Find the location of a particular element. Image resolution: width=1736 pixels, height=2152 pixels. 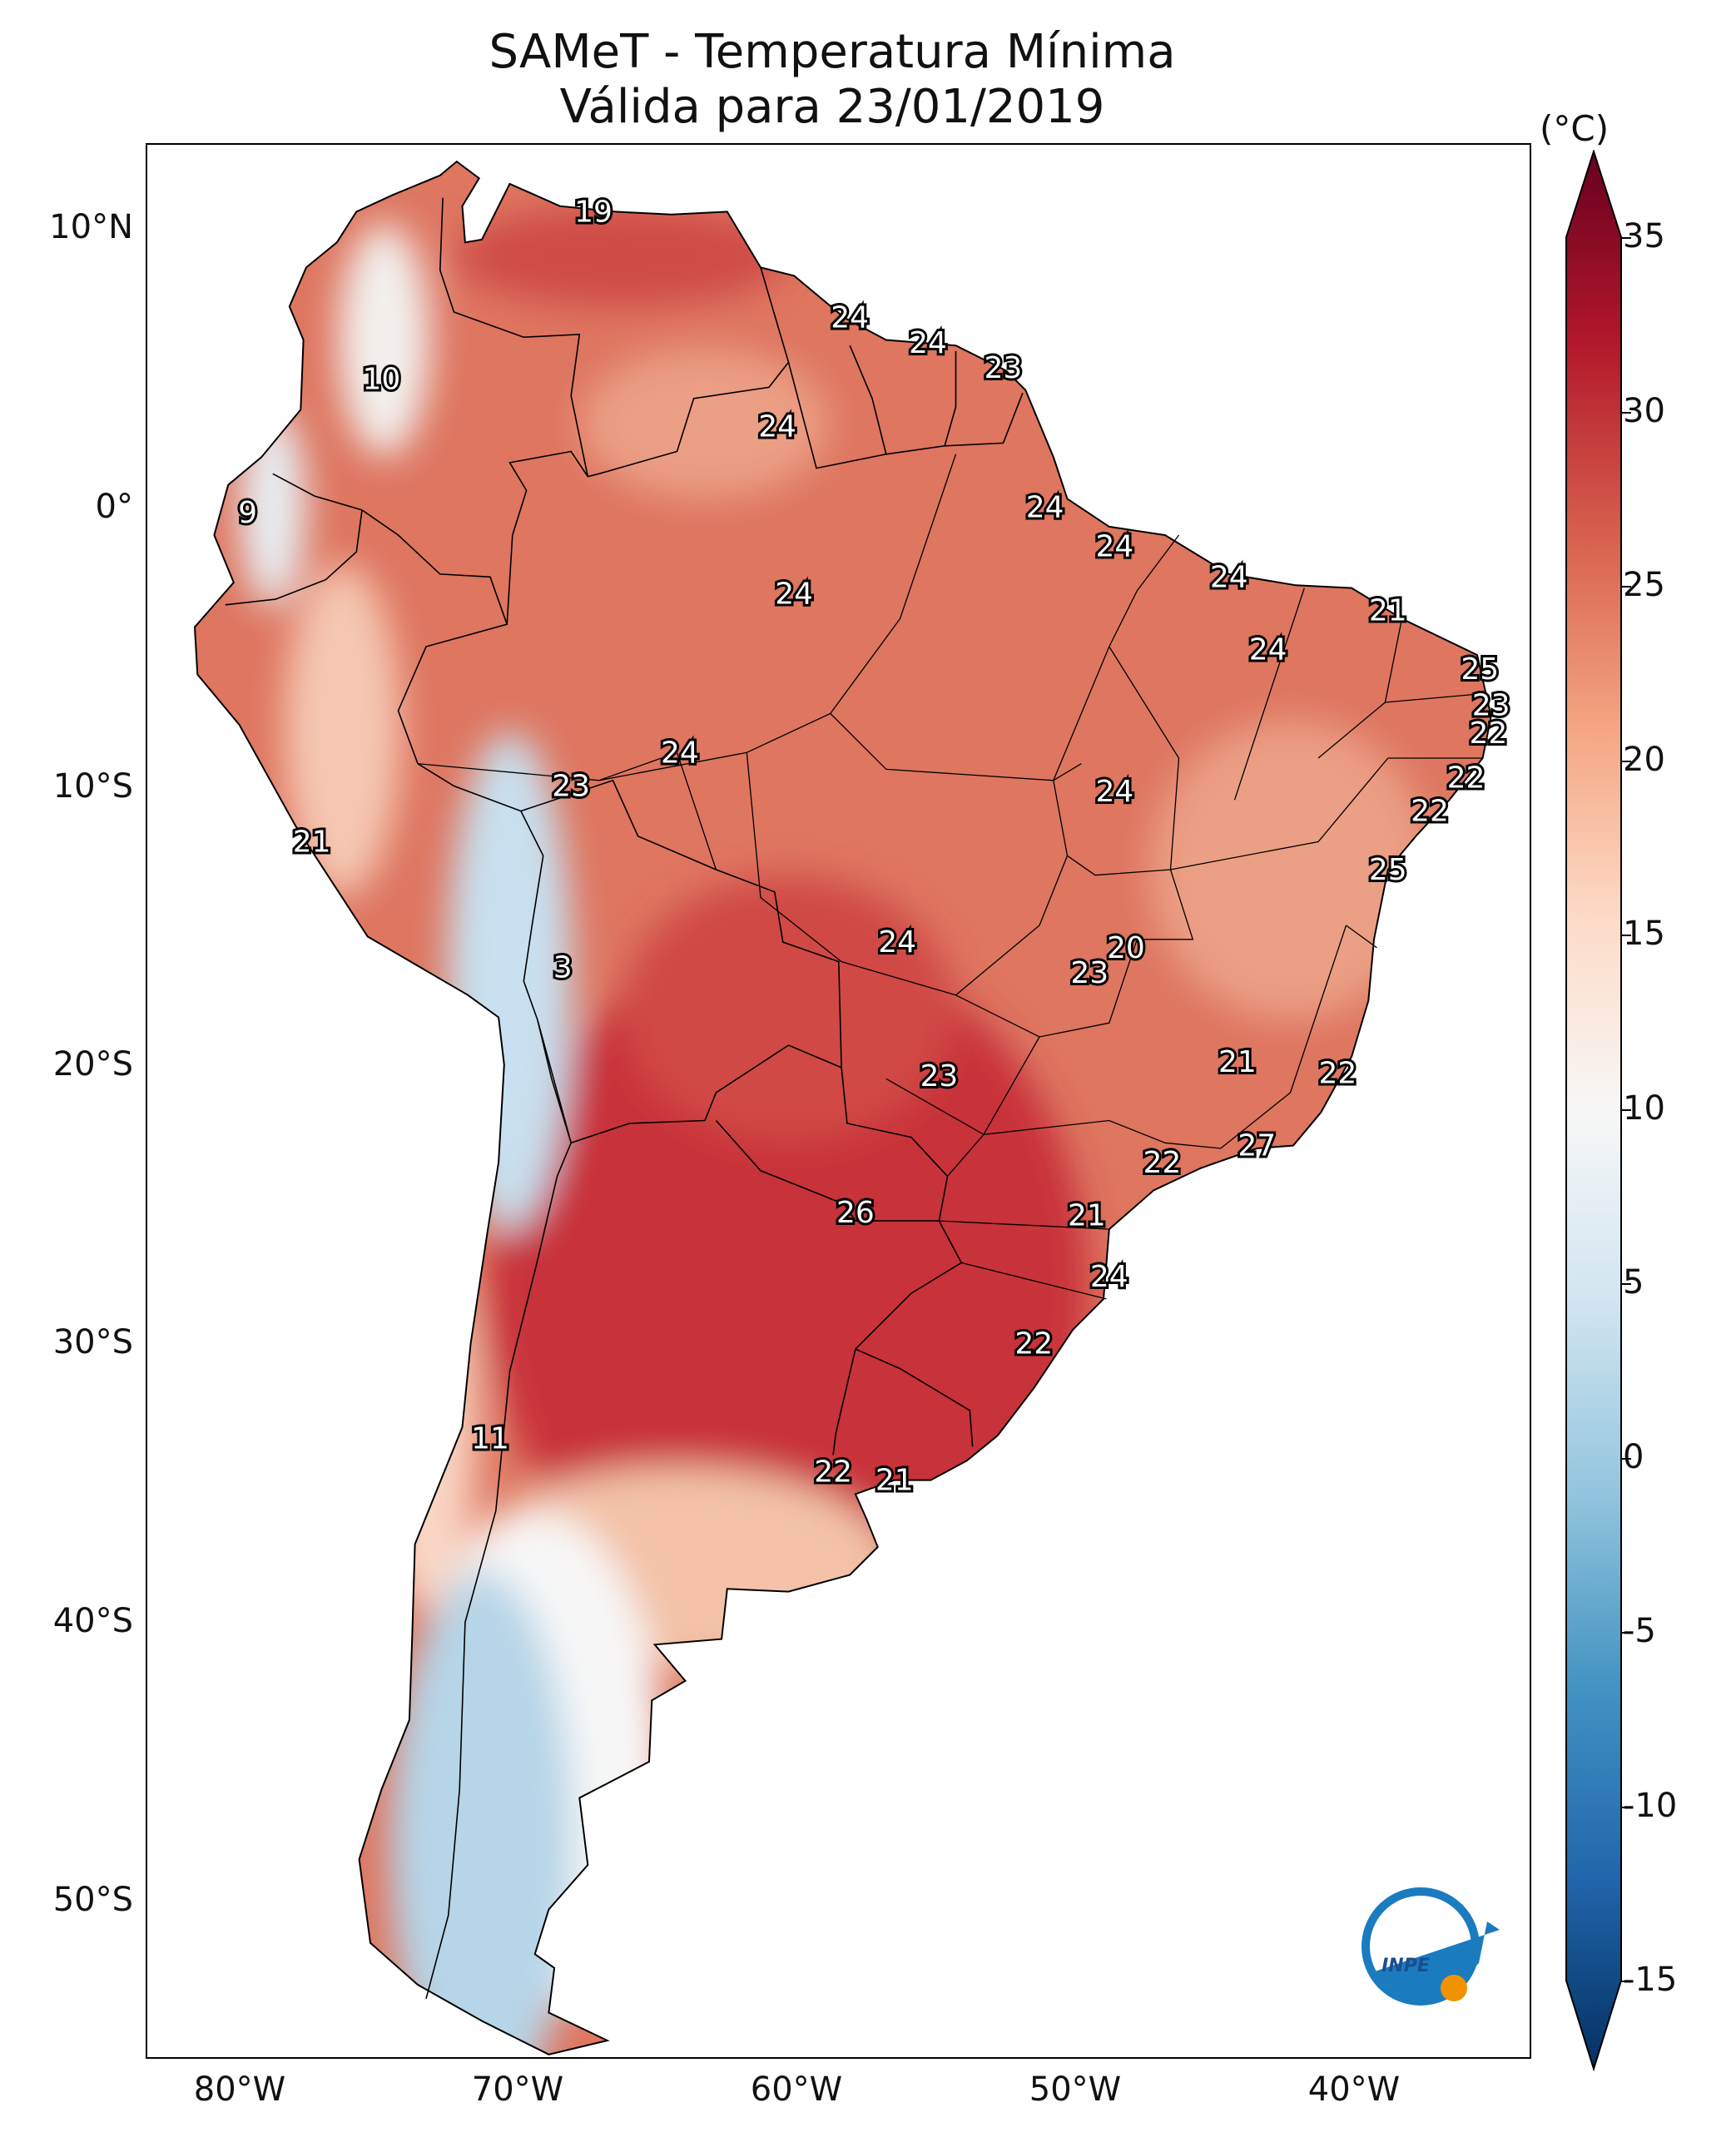

chart-title-line2: Válida para 23/01/2019 is located at coordinates (832, 107).